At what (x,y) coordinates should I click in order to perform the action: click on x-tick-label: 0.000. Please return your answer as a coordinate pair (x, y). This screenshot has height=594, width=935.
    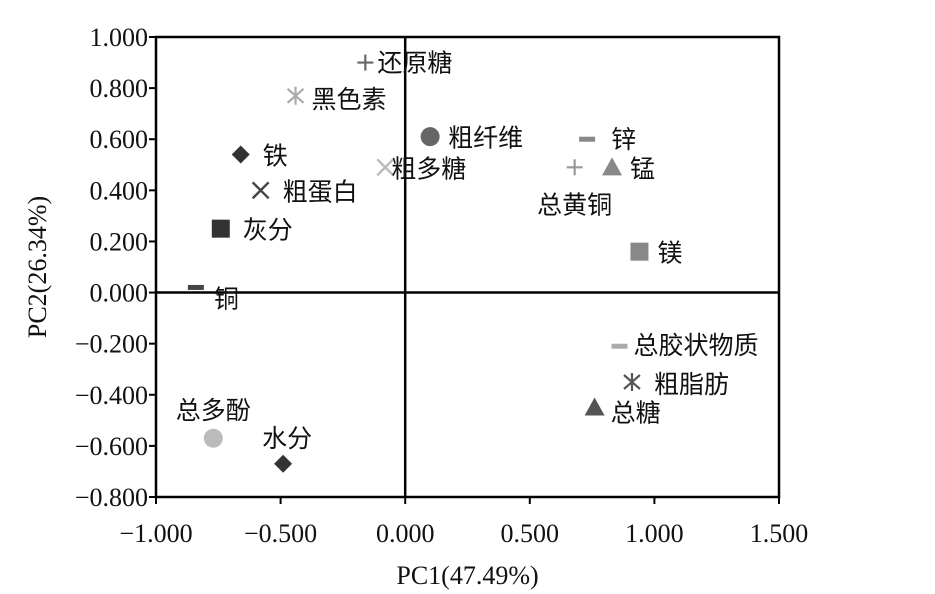
    Looking at the image, I should click on (405, 533).